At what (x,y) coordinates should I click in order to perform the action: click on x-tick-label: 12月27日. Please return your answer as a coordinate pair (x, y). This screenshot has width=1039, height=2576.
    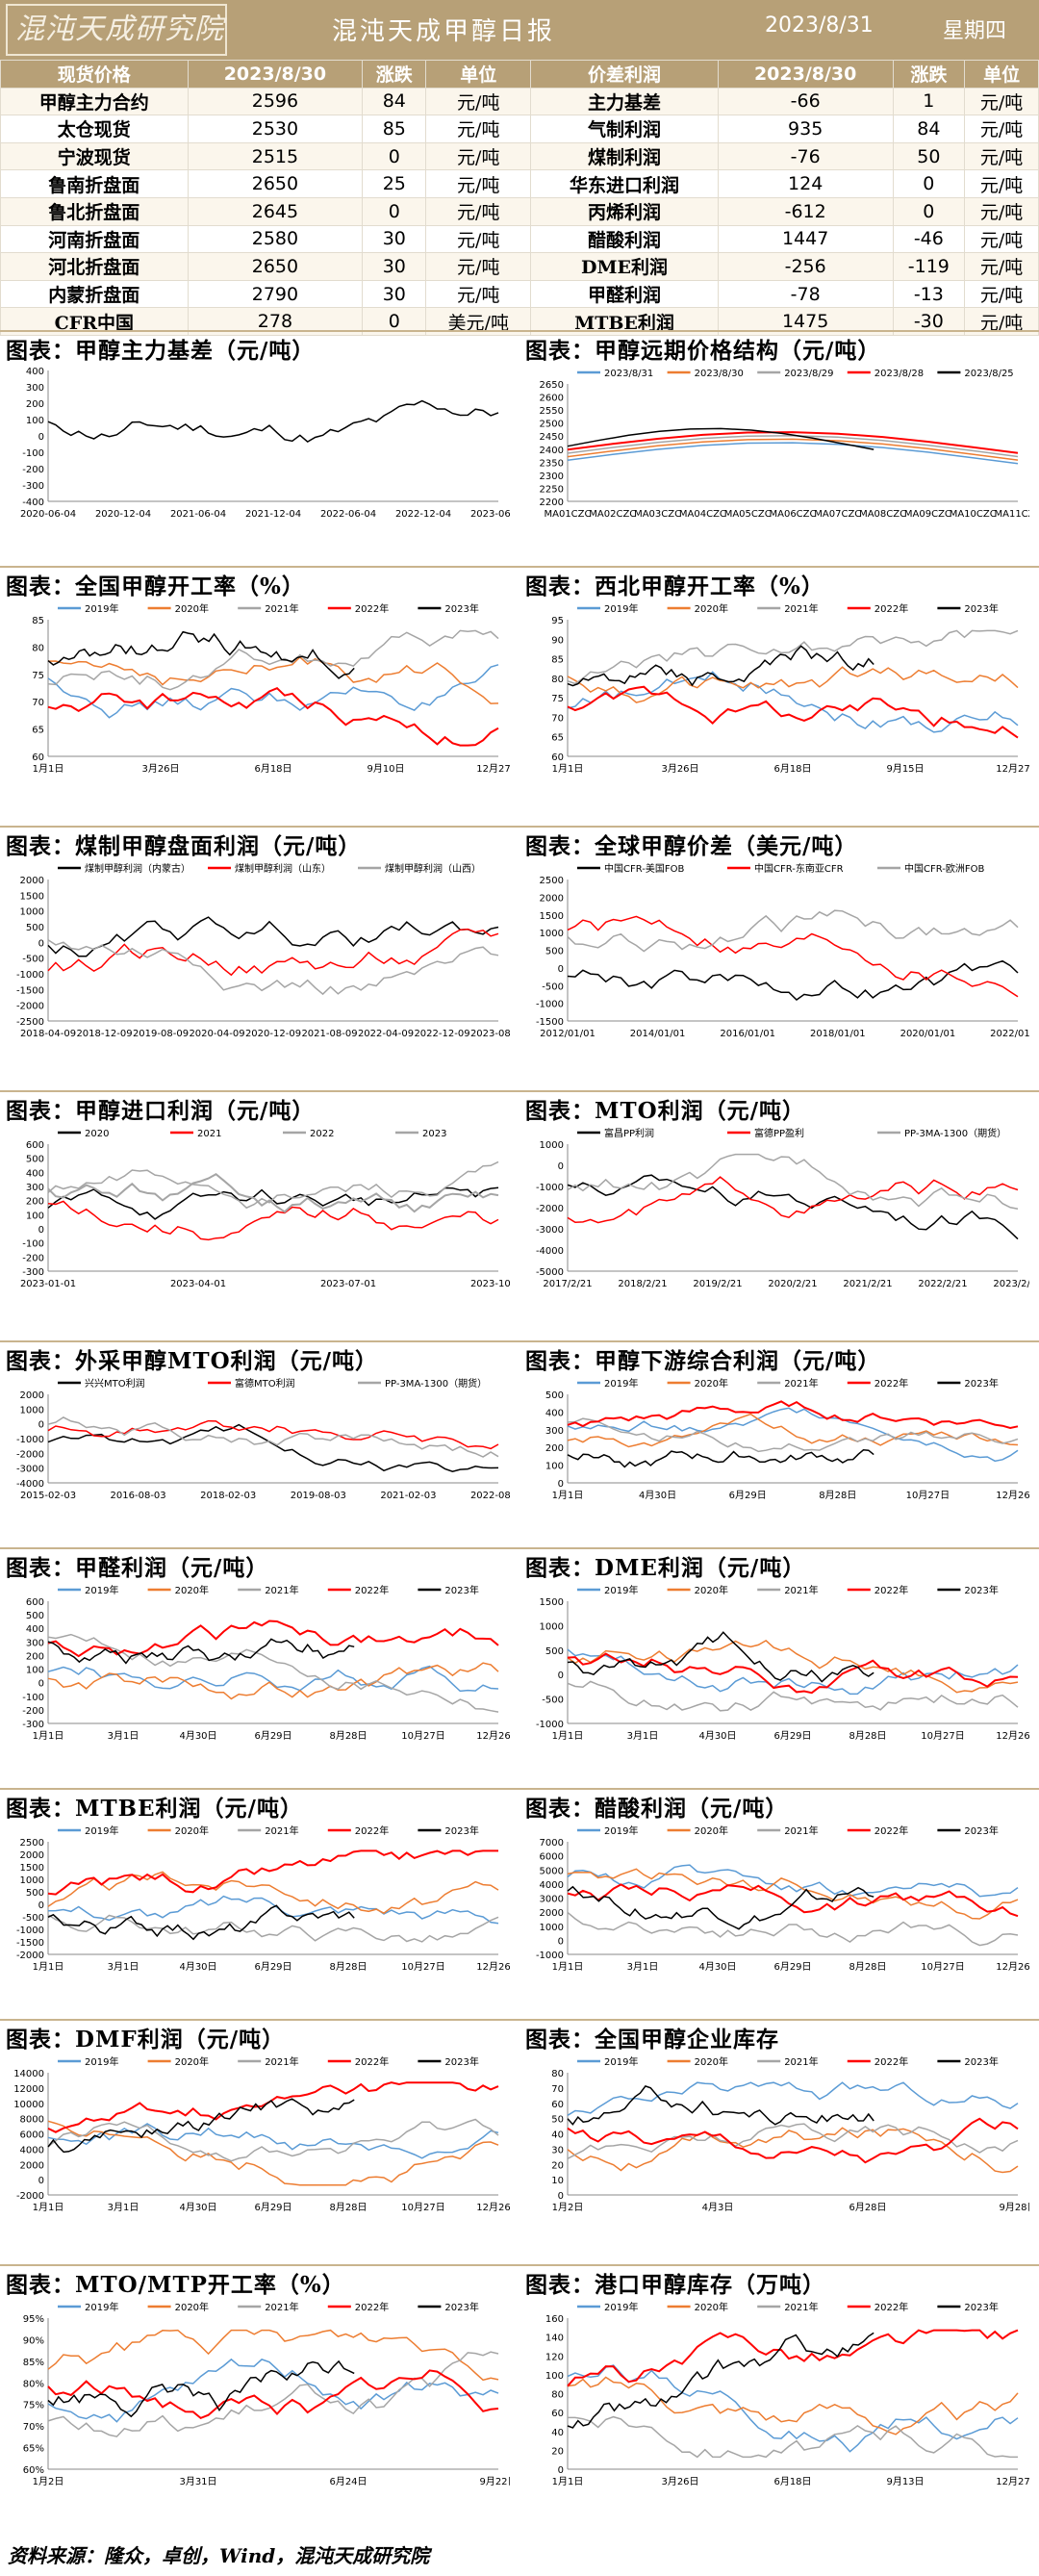
    Looking at the image, I should click on (1012, 2481).